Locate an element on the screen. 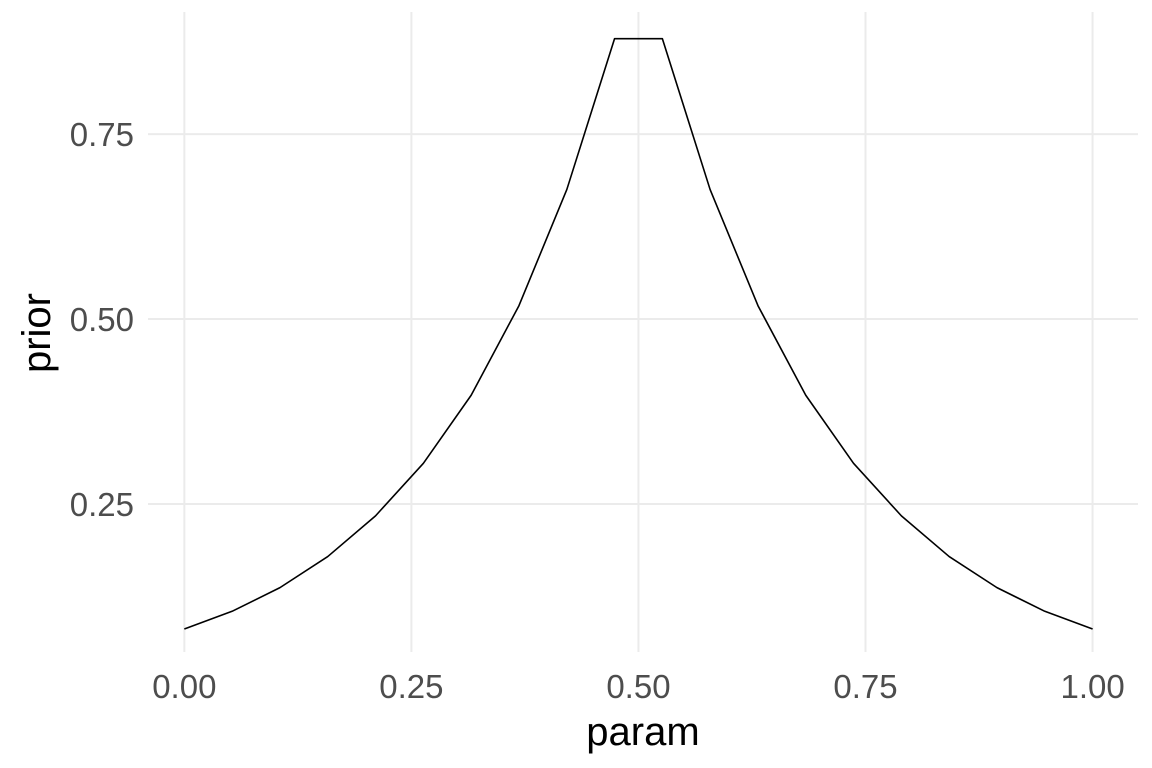 The height and width of the screenshot is (768, 1152). x-axis-title: param is located at coordinates (642, 732).